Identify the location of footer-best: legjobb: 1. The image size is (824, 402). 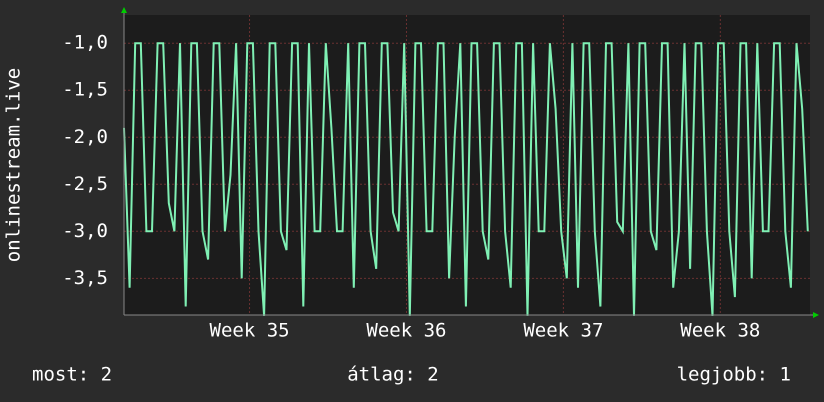
(734, 375).